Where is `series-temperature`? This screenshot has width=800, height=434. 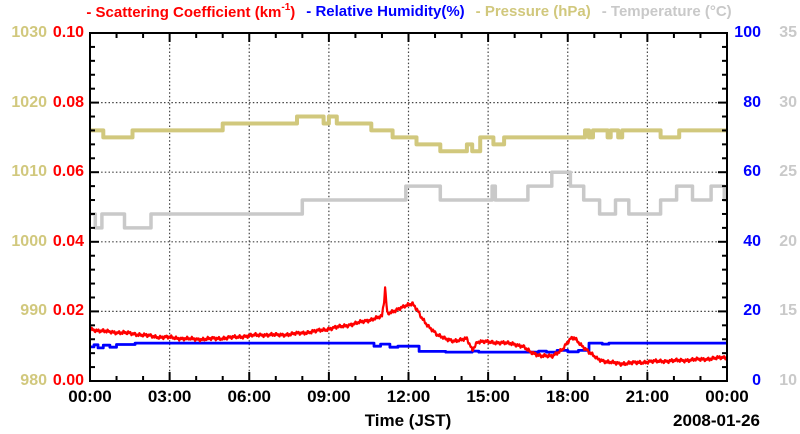 series-temperature is located at coordinates (408, 200).